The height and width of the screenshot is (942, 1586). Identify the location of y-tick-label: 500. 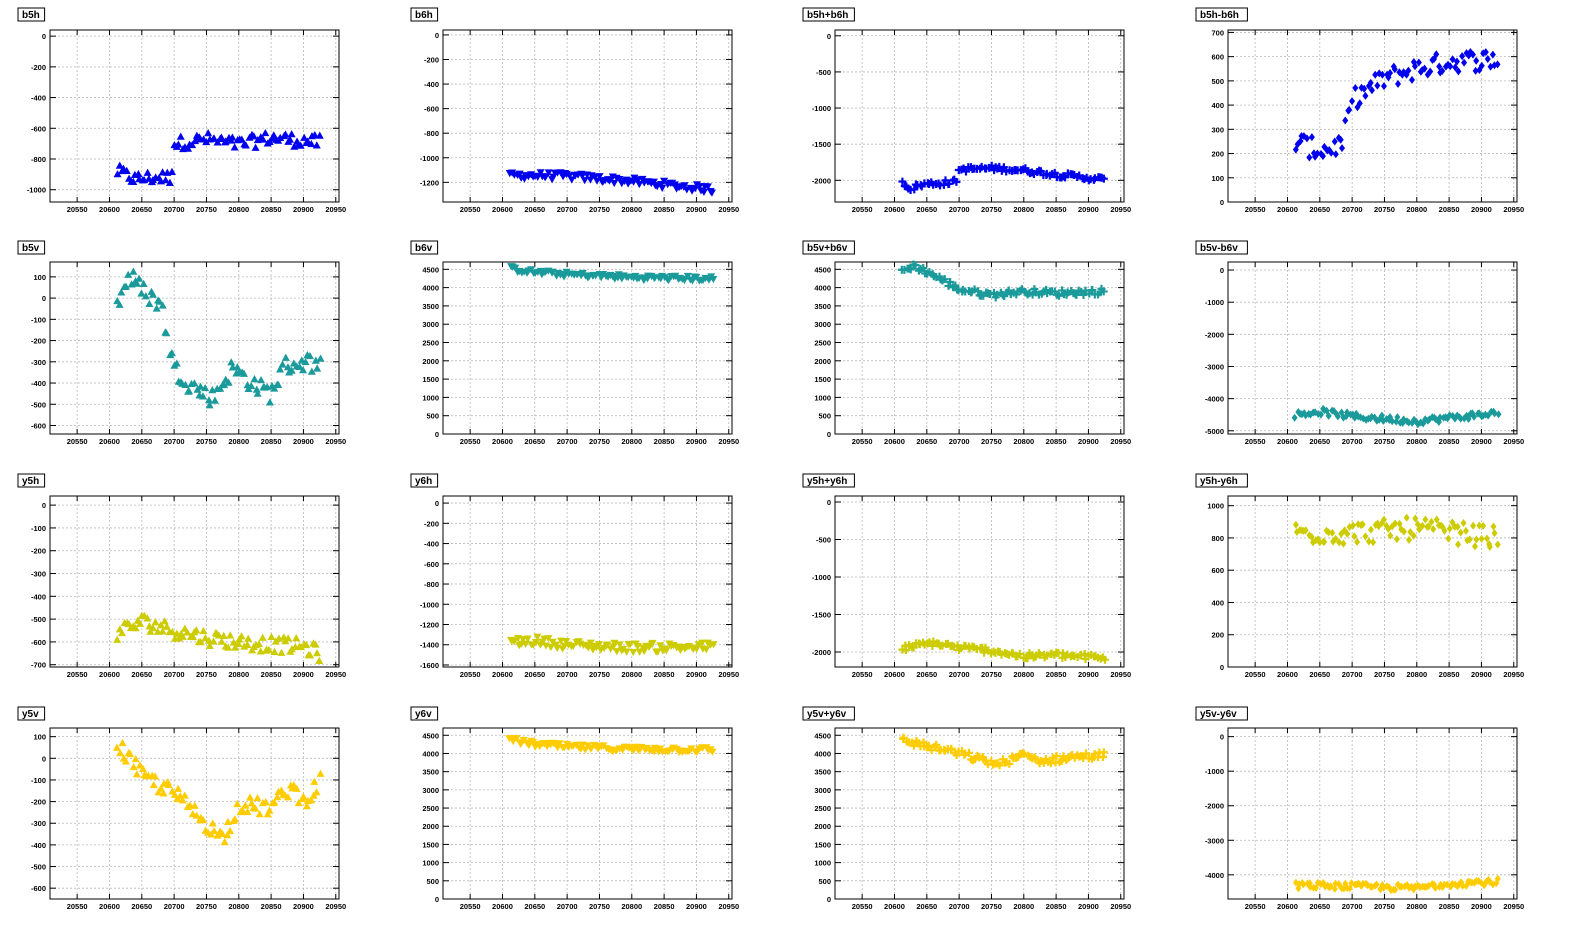
(824, 881).